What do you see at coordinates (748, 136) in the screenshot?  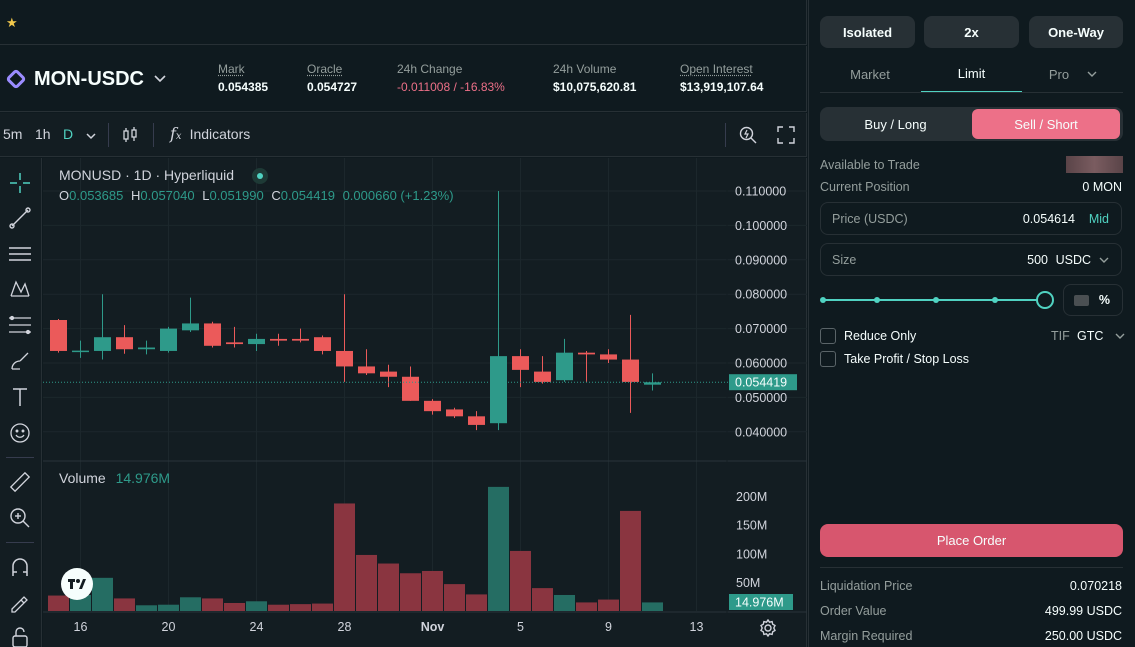 I see `quick-search-icon` at bounding box center [748, 136].